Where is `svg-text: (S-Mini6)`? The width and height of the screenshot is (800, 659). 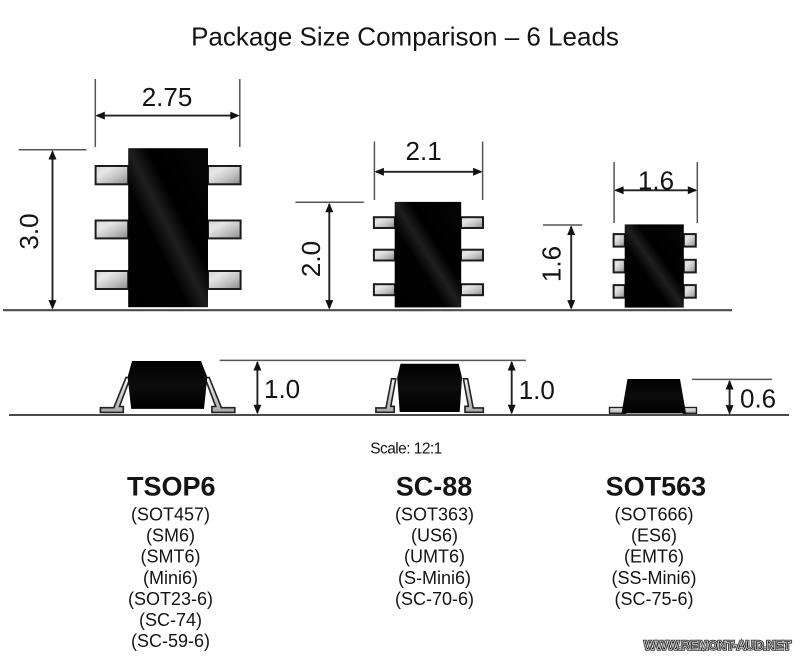 svg-text: (S-Mini6) is located at coordinates (434, 578).